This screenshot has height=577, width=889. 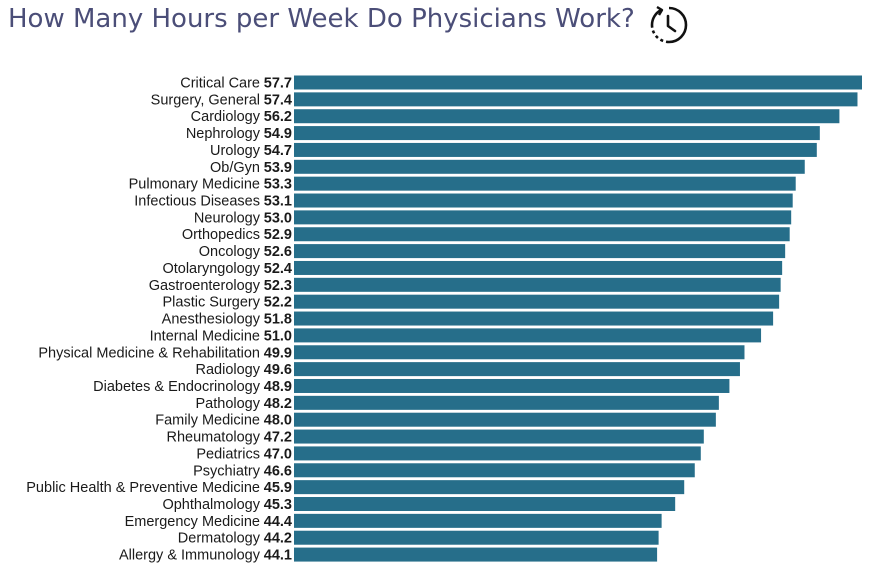 What do you see at coordinates (278, 100) in the screenshot?
I see `value-label: 57.4` at bounding box center [278, 100].